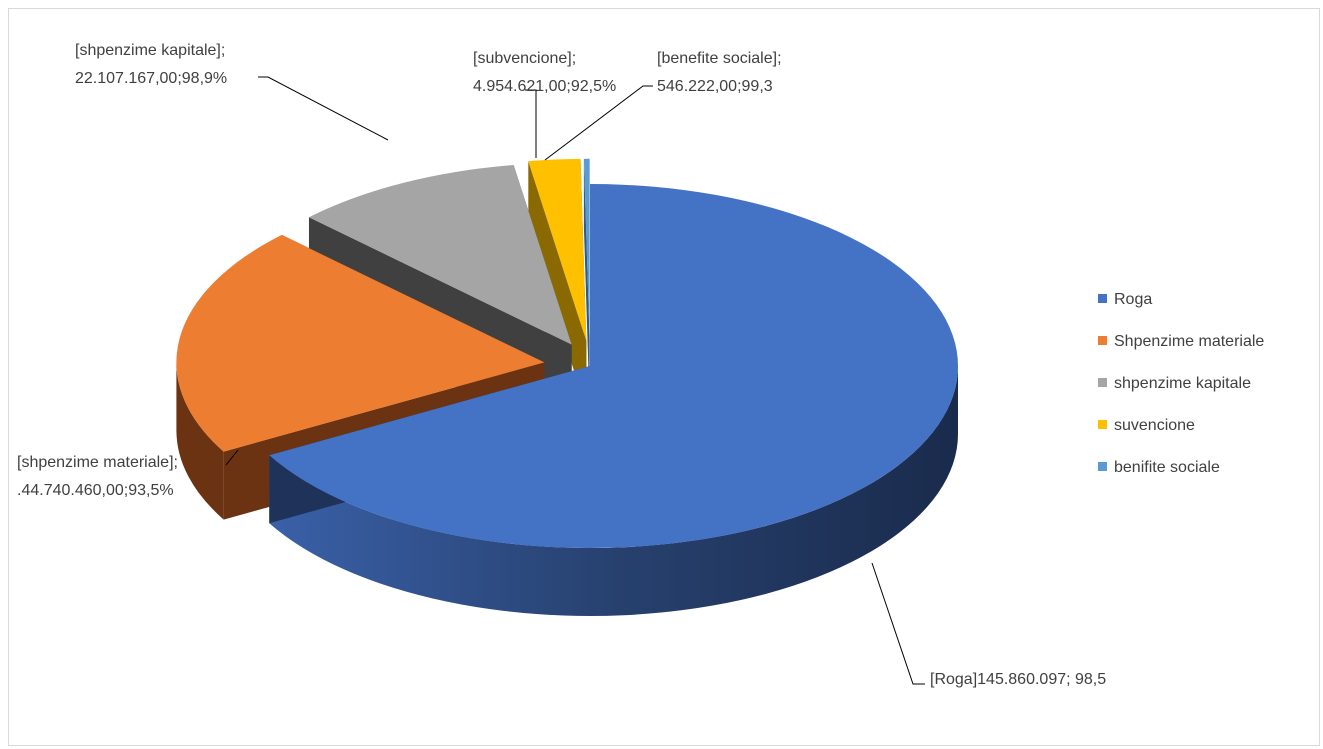 This screenshot has width=1323, height=749. What do you see at coordinates (1167, 467) in the screenshot?
I see `legend-label-benifite-sociale: benifite sociale` at bounding box center [1167, 467].